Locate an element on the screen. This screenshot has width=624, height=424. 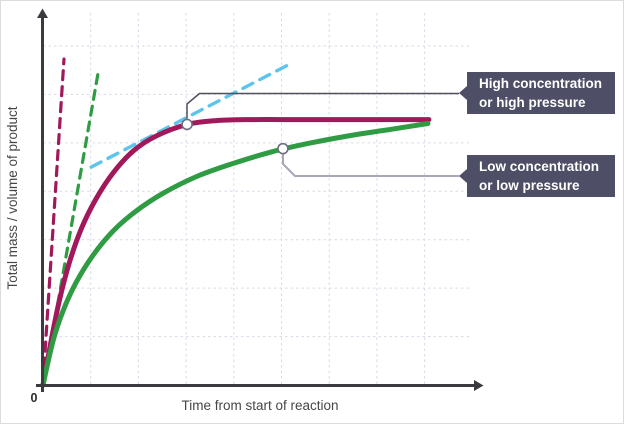
leader-line-low is located at coordinates (370, 165).